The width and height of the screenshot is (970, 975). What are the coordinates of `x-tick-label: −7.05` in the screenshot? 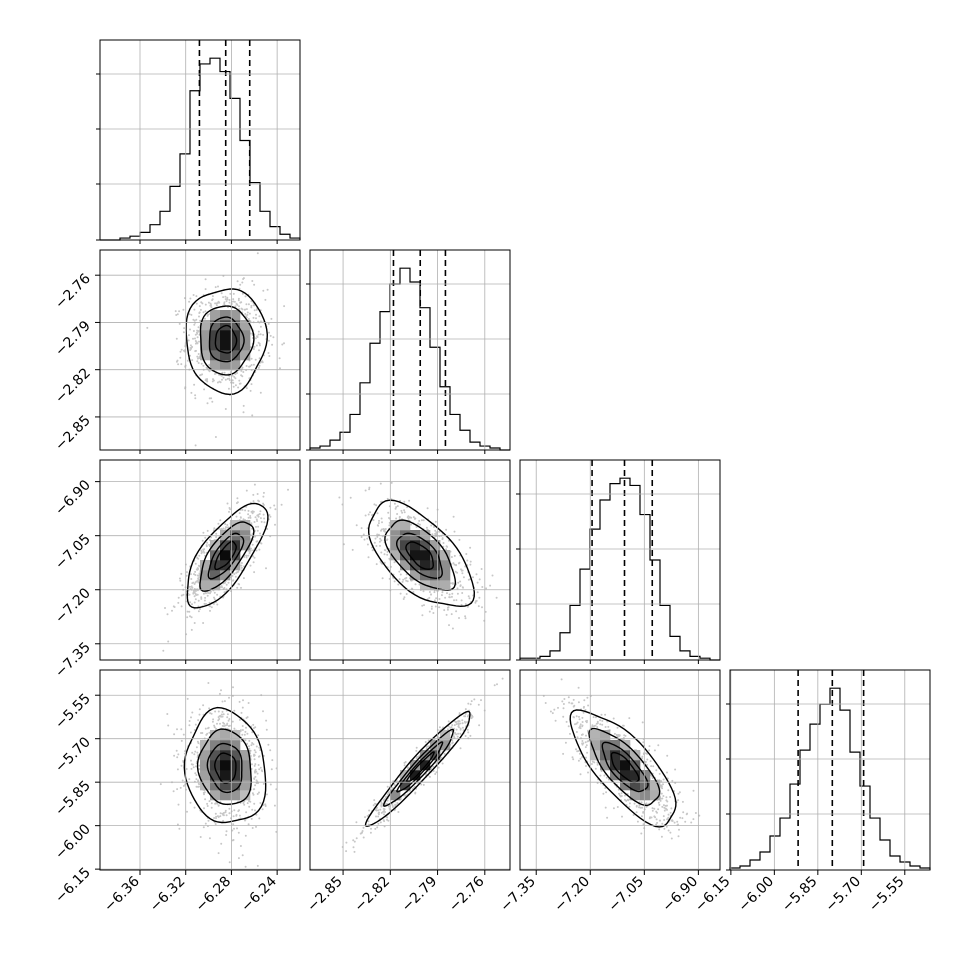 It's located at (626, 895).